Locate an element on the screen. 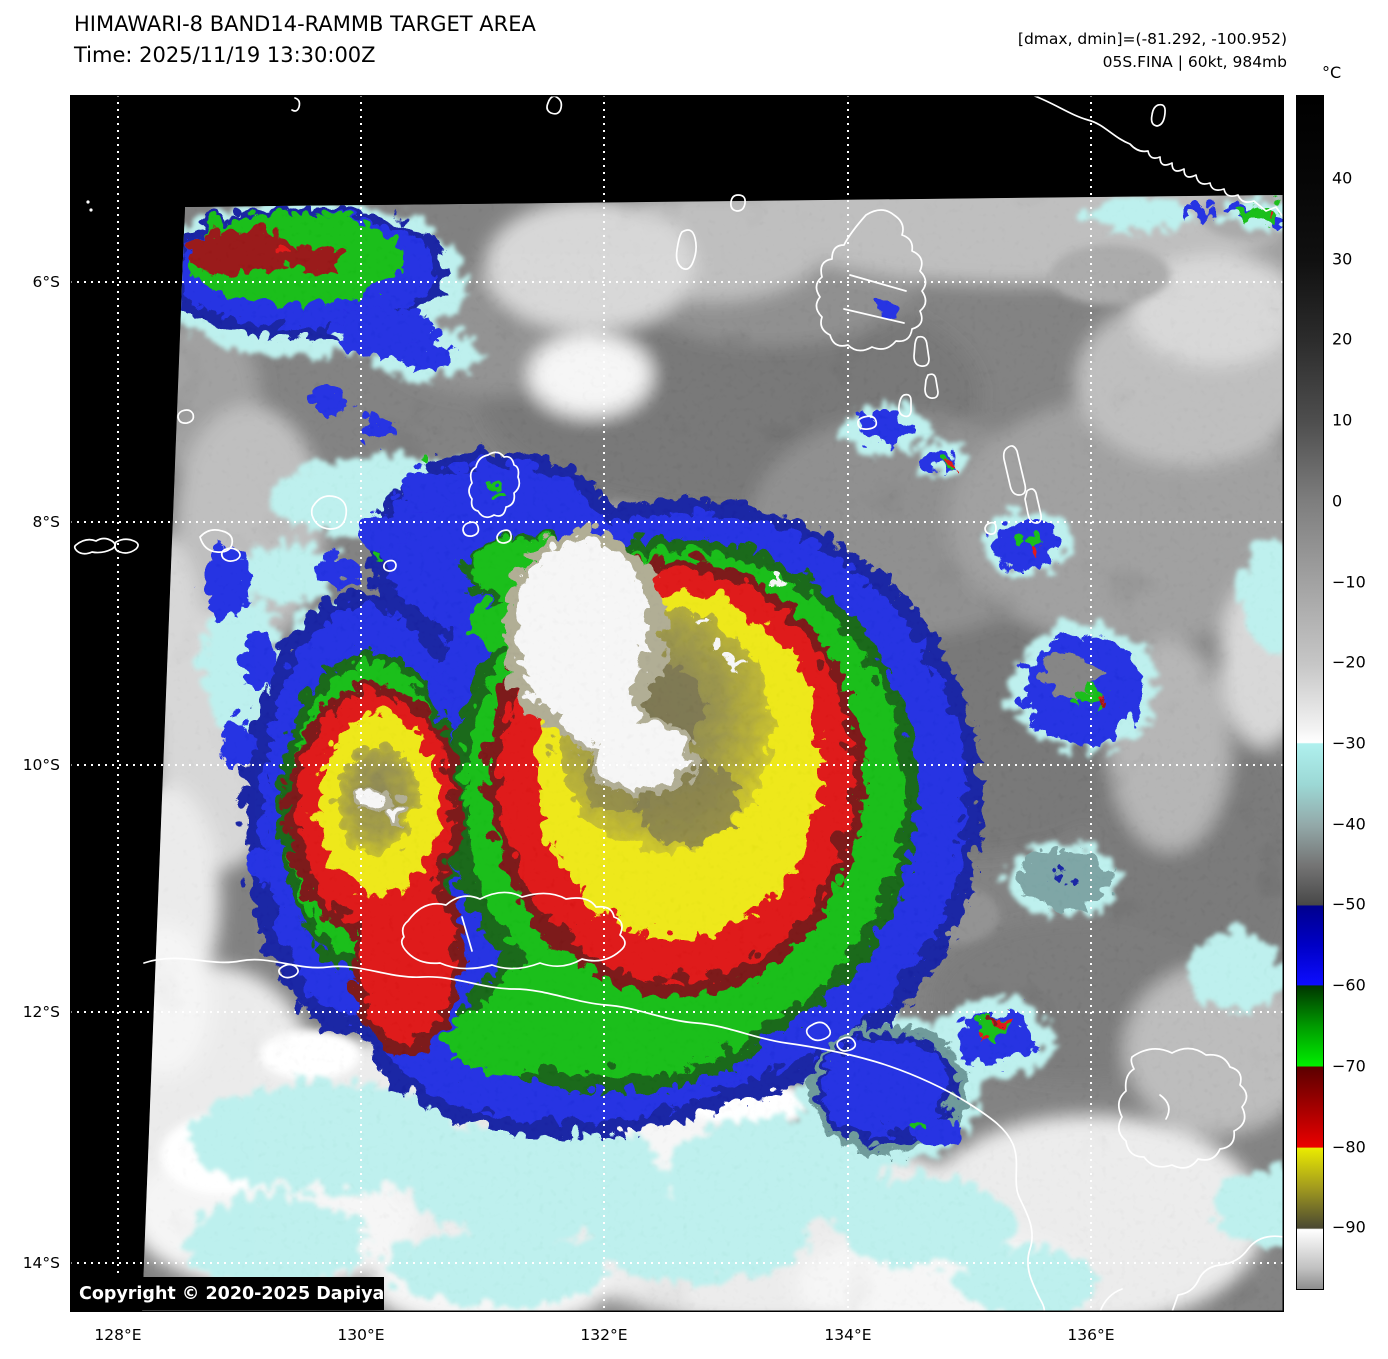 The width and height of the screenshot is (1388, 1359). colorbar-tick-label: 0 is located at coordinates (1337, 501).